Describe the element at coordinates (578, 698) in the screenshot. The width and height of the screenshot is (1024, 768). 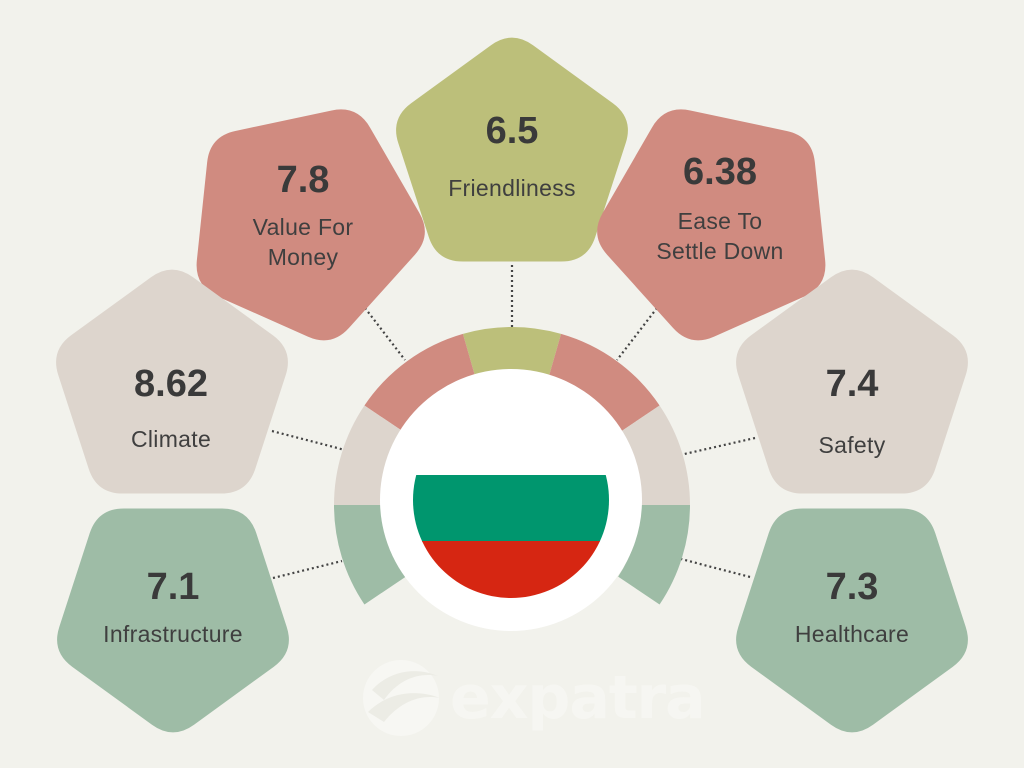
I see `watermark-text: expatra` at that location.